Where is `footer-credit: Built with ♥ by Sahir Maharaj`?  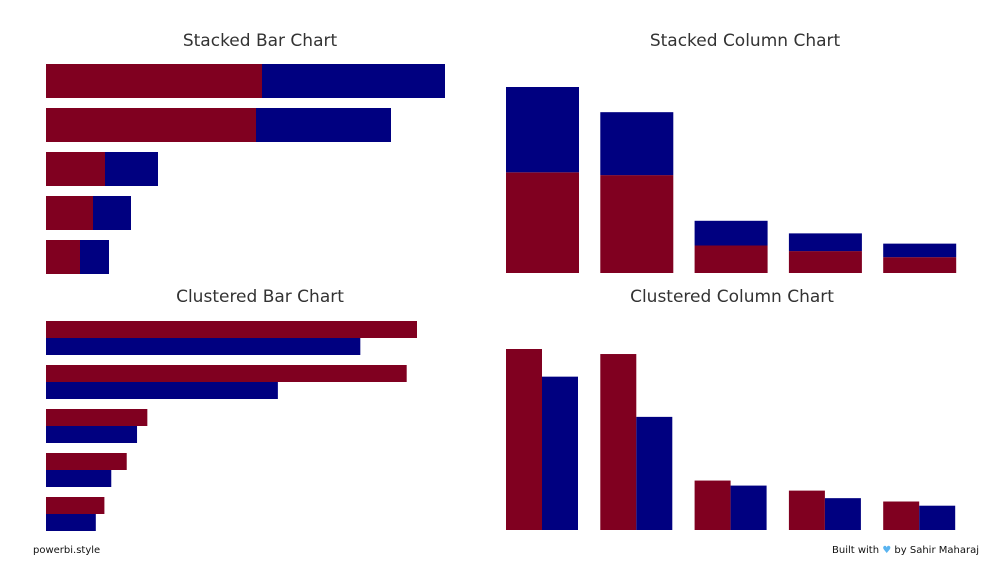
footer-credit: Built with ♥ by Sahir Maharaj is located at coordinates (905, 550).